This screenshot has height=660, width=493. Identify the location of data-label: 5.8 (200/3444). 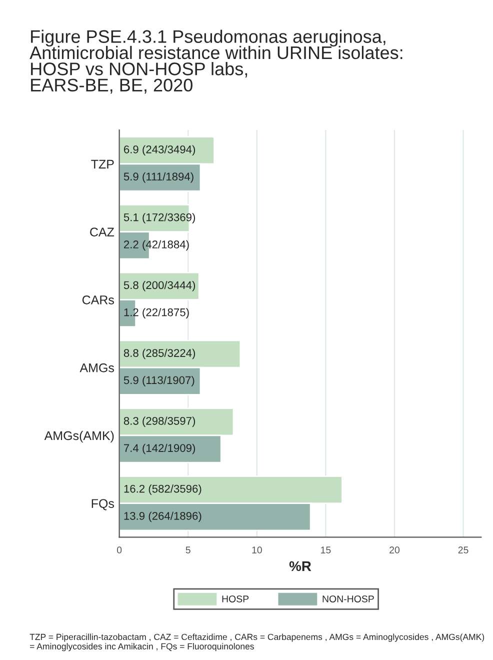
(160, 286).